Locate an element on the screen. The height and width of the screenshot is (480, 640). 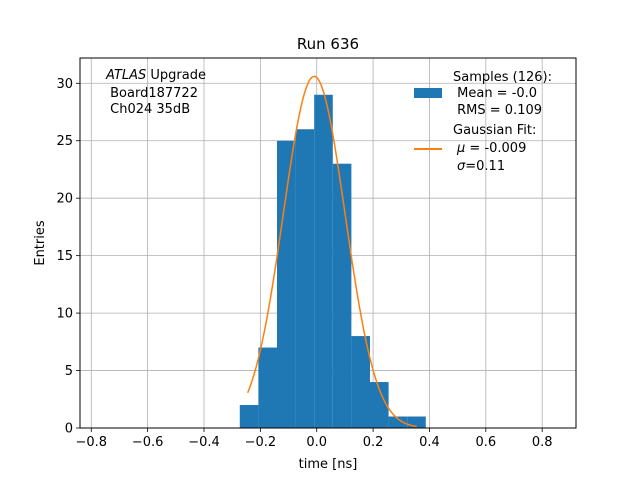
y-axis-label: Entries is located at coordinates (40, 243).